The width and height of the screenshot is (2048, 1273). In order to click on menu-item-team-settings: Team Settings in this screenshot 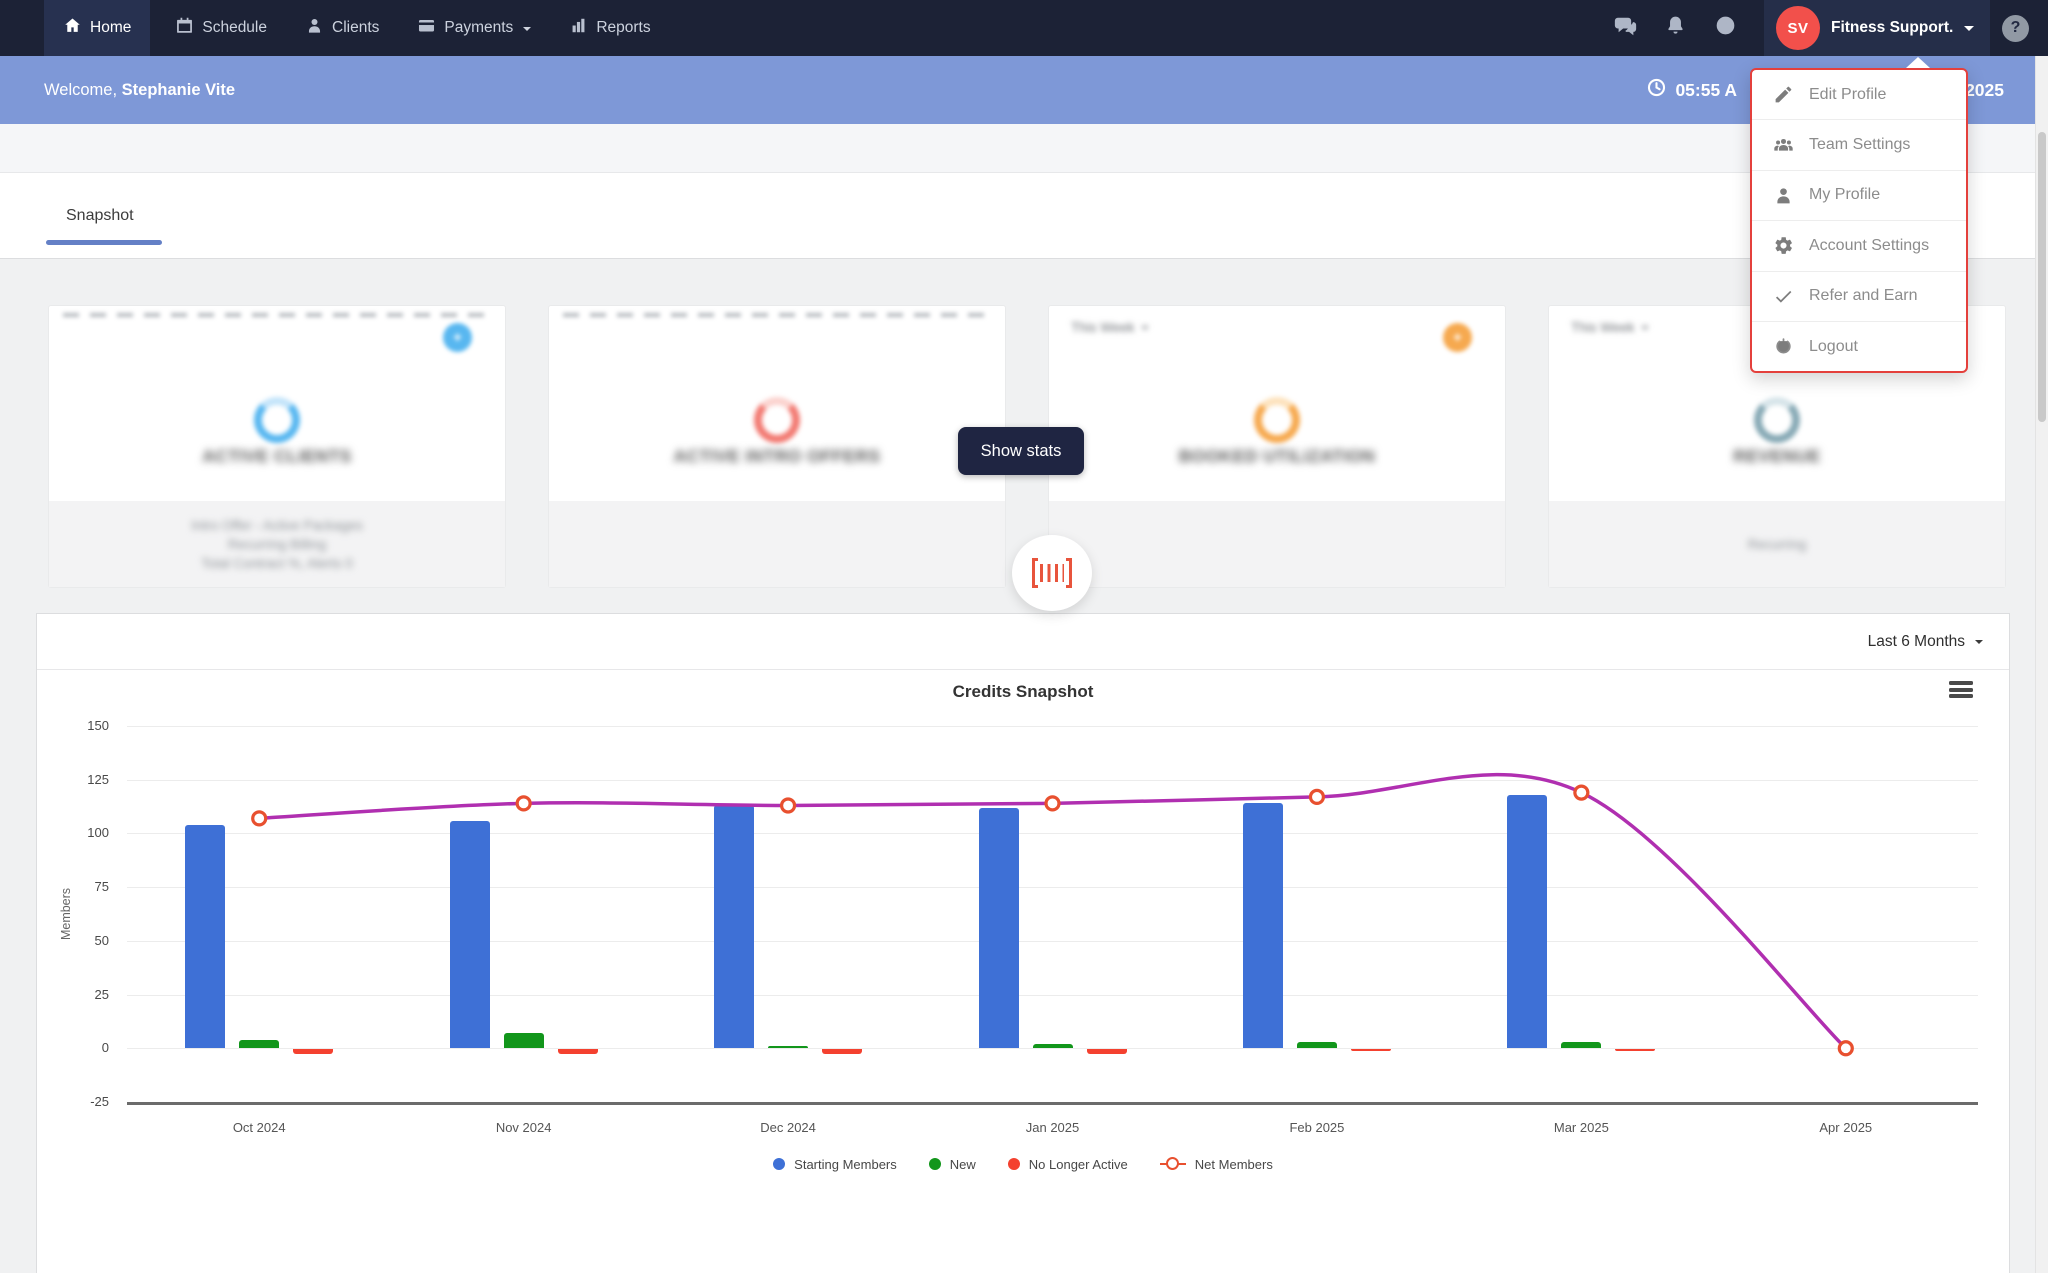, I will do `click(1859, 145)`.